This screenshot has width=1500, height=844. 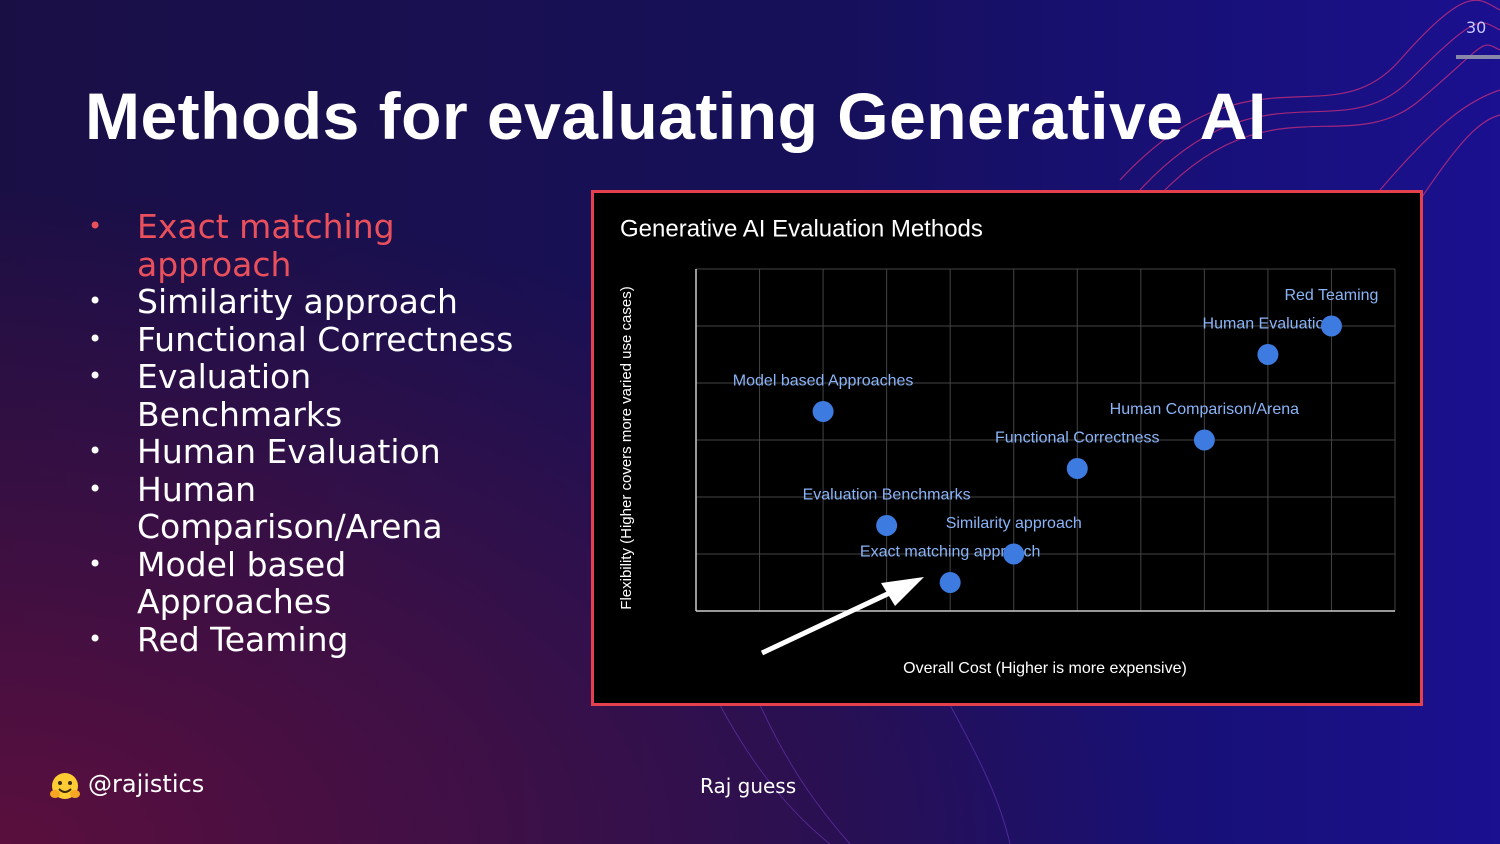 I want to click on chart-title: Generative AI Evaluation Methods, so click(x=801, y=228).